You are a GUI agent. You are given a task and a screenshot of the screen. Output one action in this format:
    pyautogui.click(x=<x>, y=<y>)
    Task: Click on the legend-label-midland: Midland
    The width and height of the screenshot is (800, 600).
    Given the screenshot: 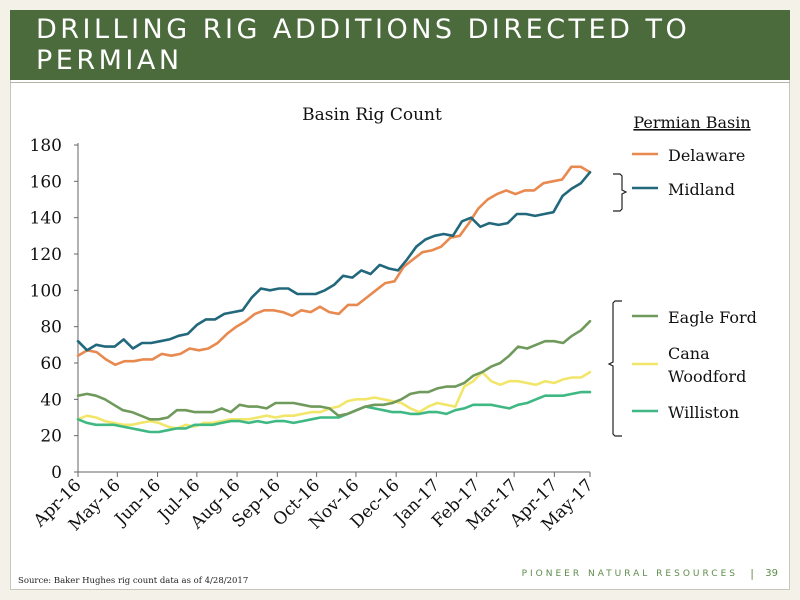 What is the action you would take?
    pyautogui.click(x=701, y=189)
    